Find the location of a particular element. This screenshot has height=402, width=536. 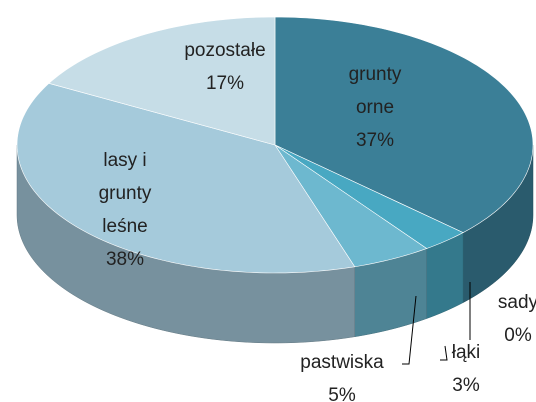

category-label: pastwiska is located at coordinates (342, 362).